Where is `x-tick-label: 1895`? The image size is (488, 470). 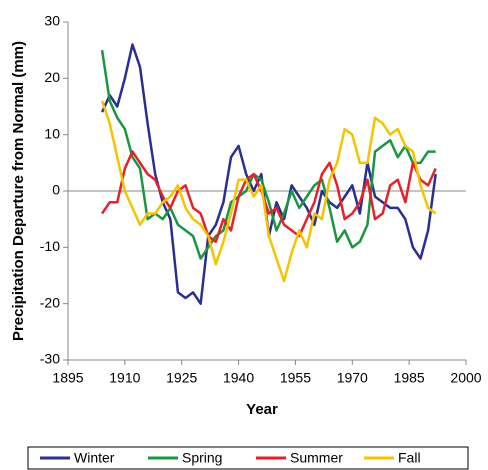
x-tick-label: 1895 is located at coordinates (67, 378).